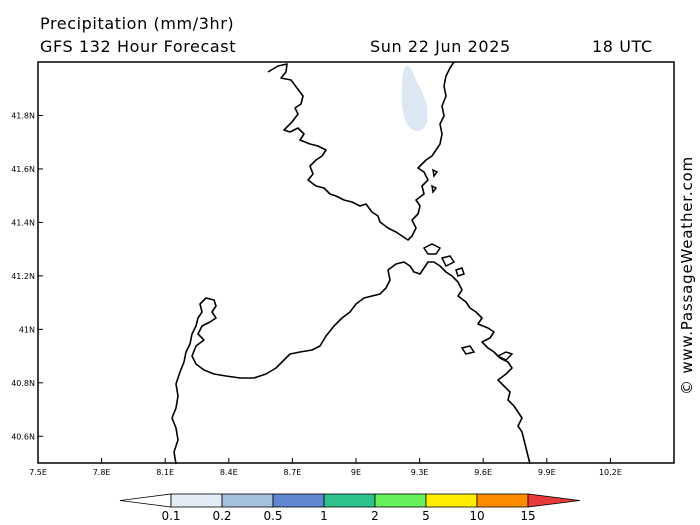 The width and height of the screenshot is (700, 525). I want to click on legend-label: 15, so click(527, 516).